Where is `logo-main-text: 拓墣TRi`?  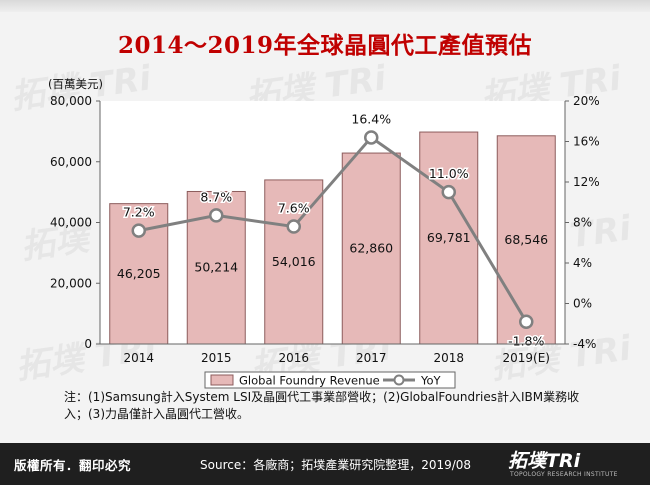
logo-main-text: 拓墣TRi is located at coordinates (544, 461).